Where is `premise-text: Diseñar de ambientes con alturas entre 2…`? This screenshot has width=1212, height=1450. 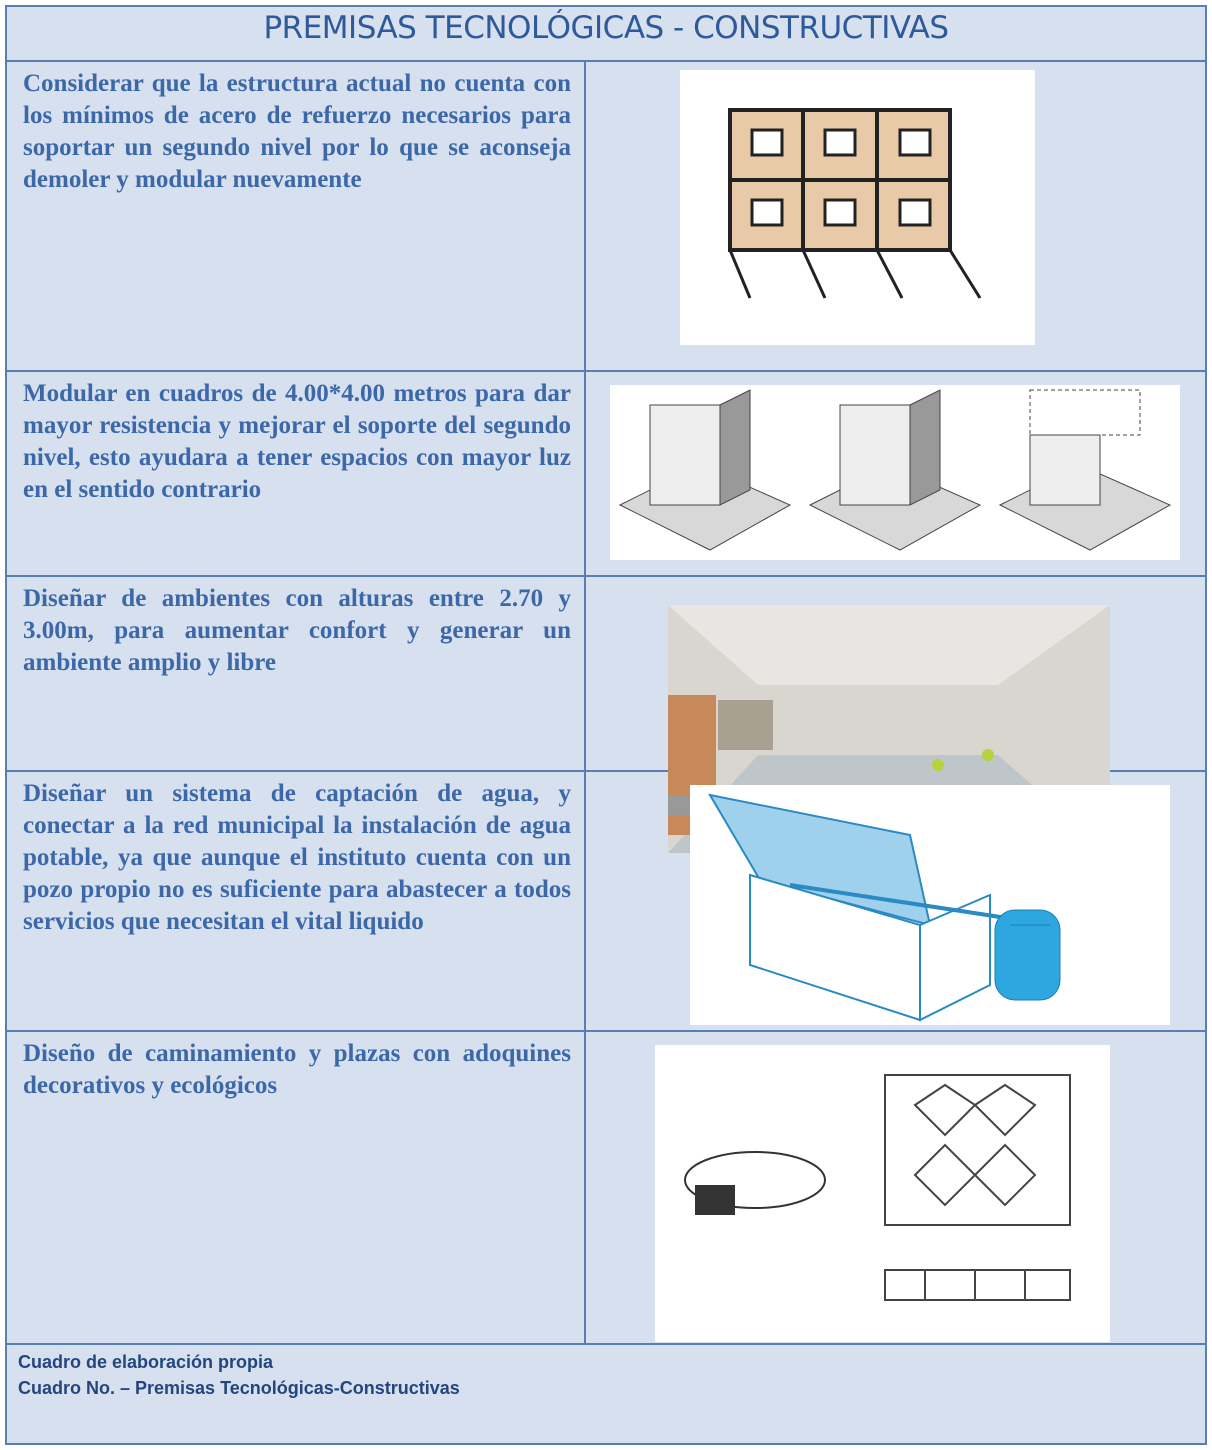
premise-text: Diseñar de ambientes con alturas entre 2… is located at coordinates (297, 630).